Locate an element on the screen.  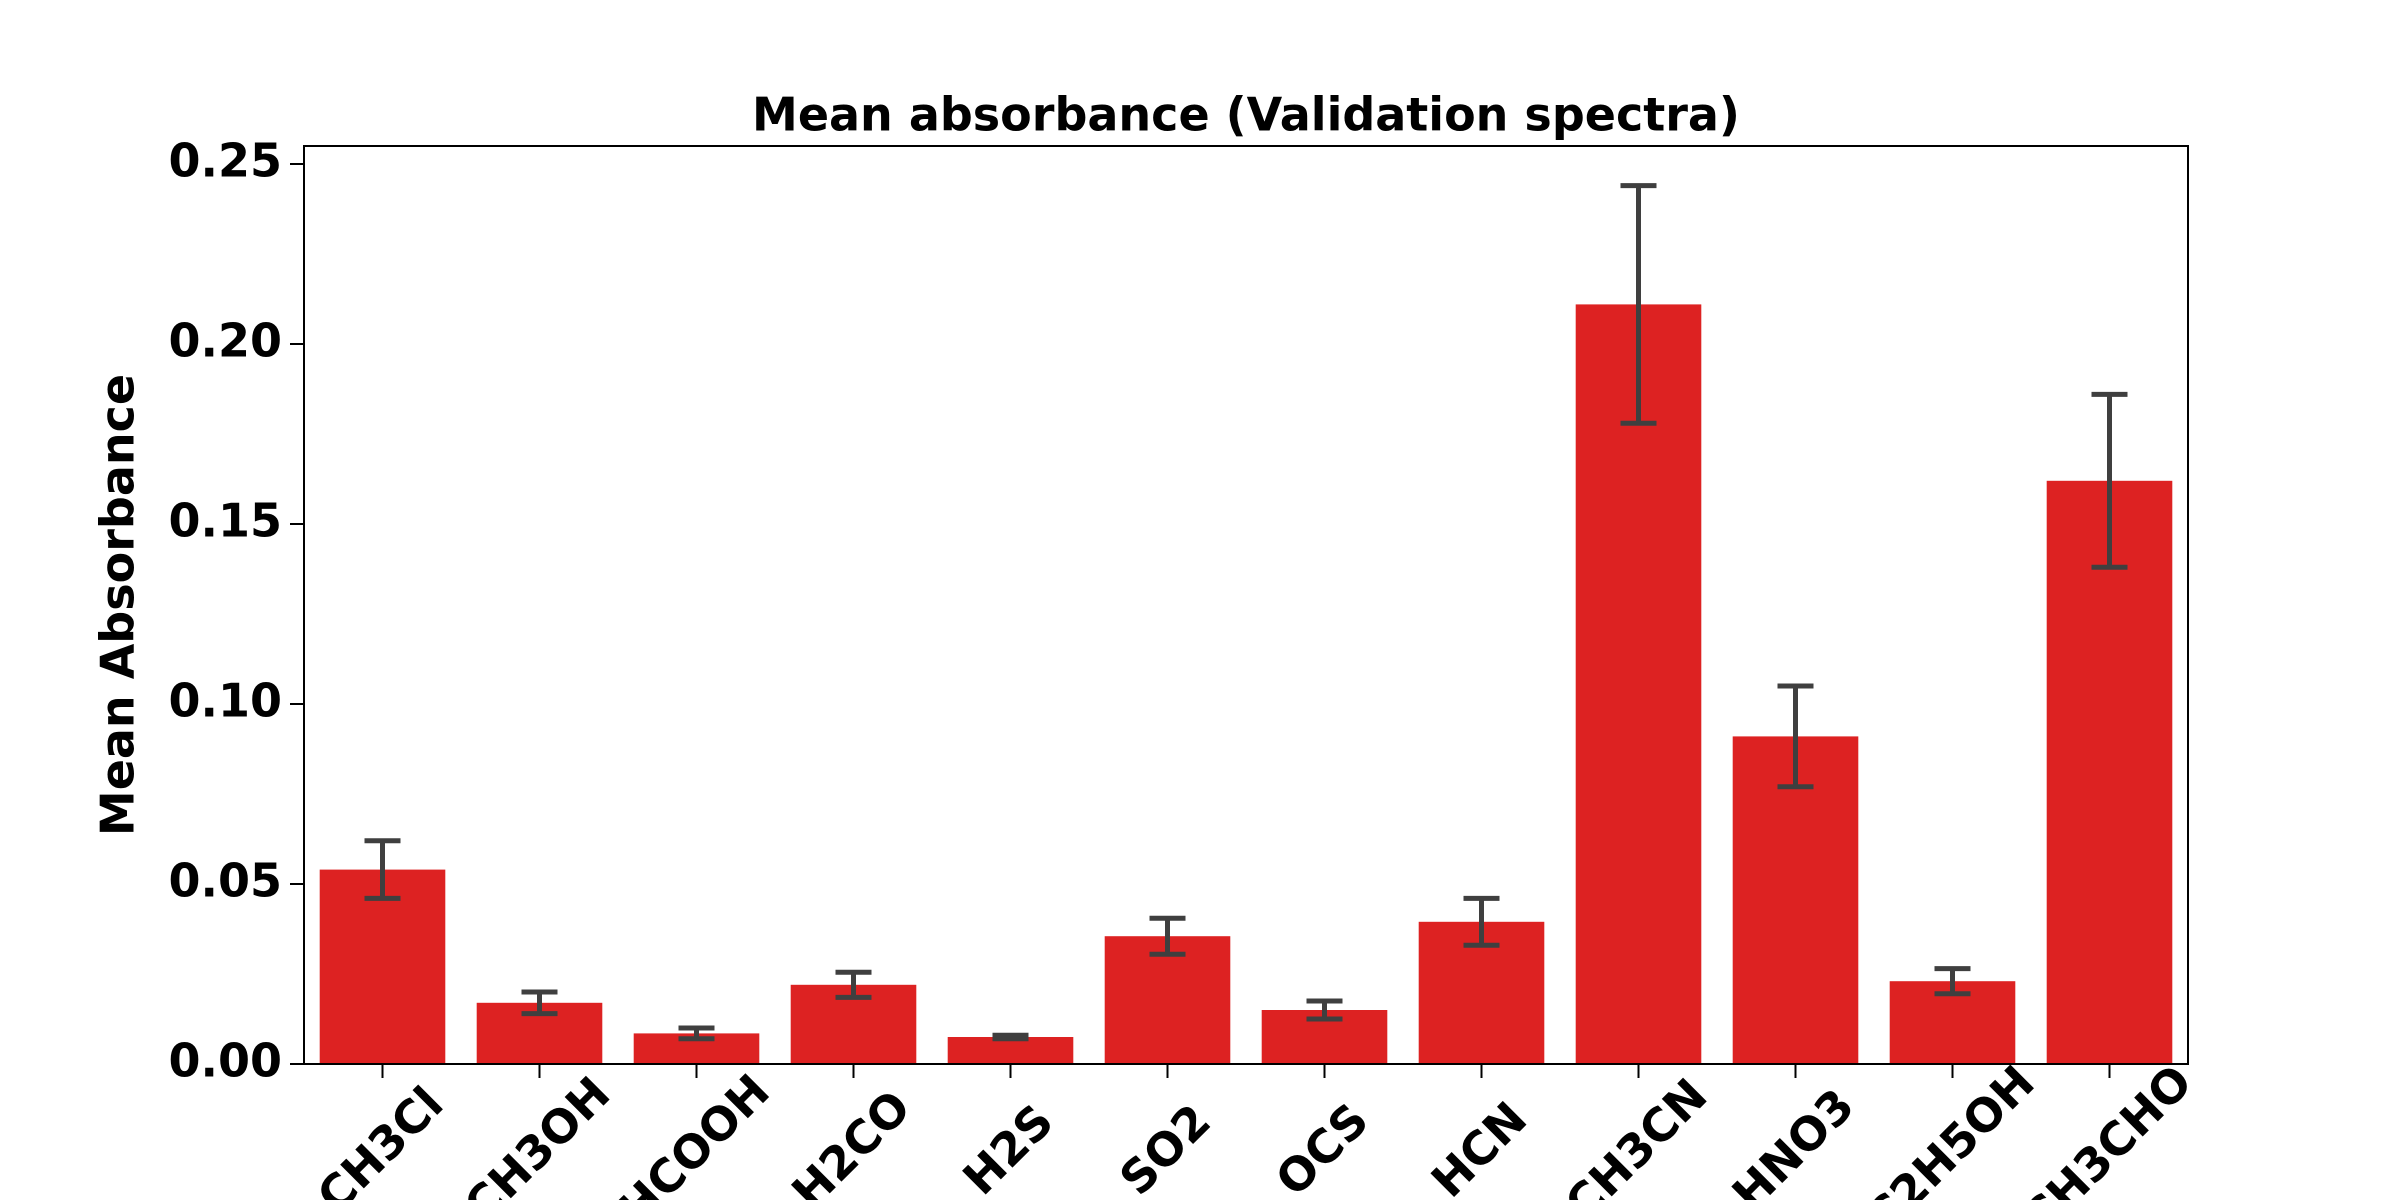
chart-title: Mean absorbance (Validation spectra) is located at coordinates (1246, 115).